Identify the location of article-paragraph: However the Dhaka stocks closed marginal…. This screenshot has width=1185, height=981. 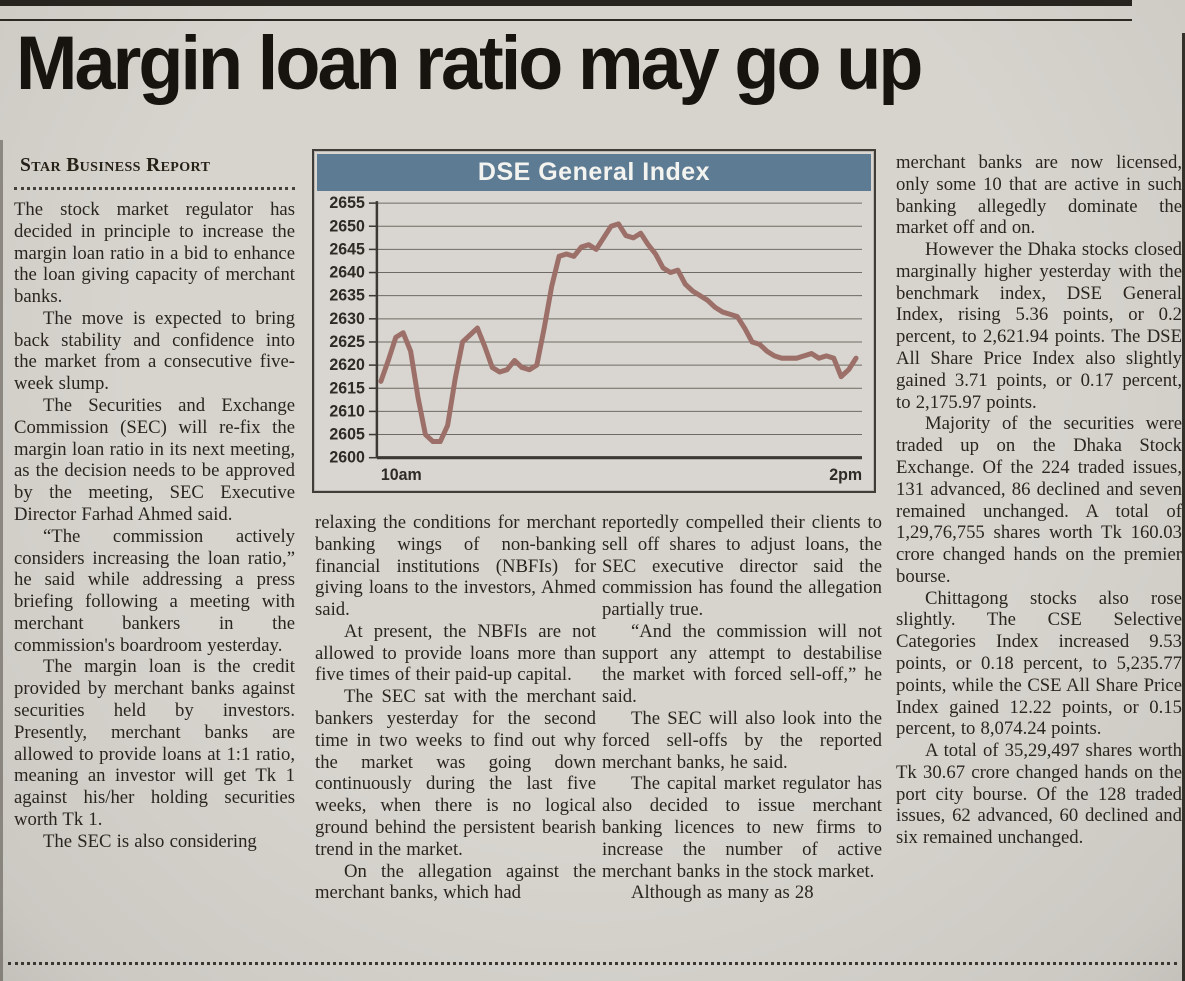
(1039, 326).